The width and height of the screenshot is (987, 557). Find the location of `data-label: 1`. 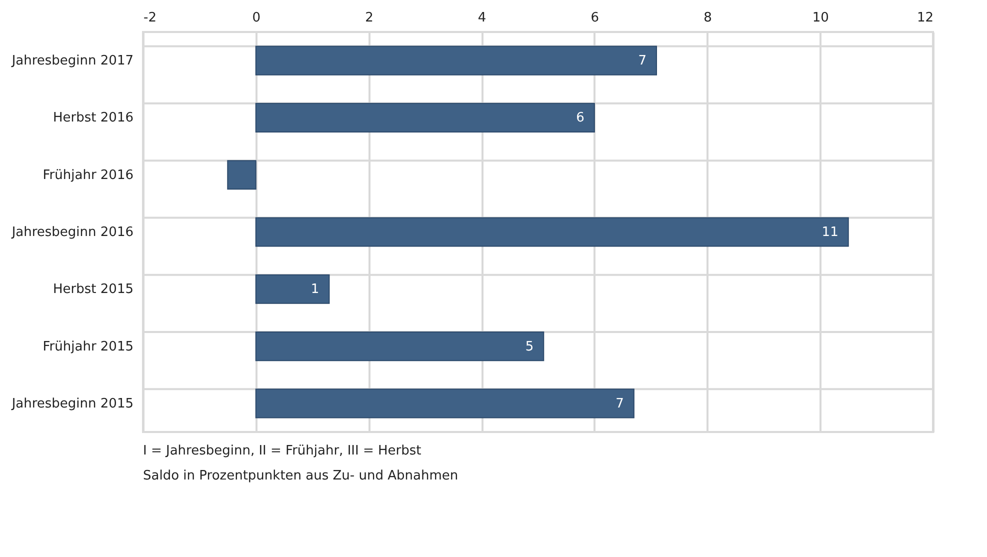

data-label: 1 is located at coordinates (315, 290).